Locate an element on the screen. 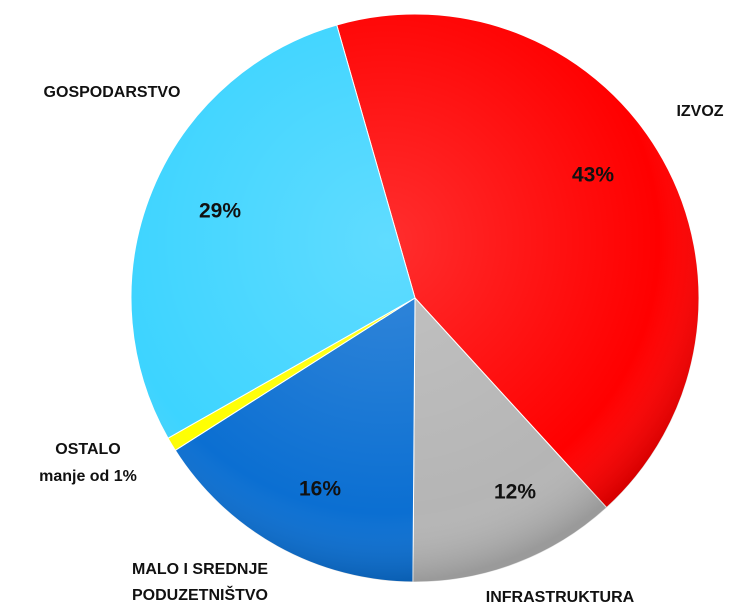 The image size is (740, 609). category-label: GOSPODARSTVO is located at coordinates (112, 92).